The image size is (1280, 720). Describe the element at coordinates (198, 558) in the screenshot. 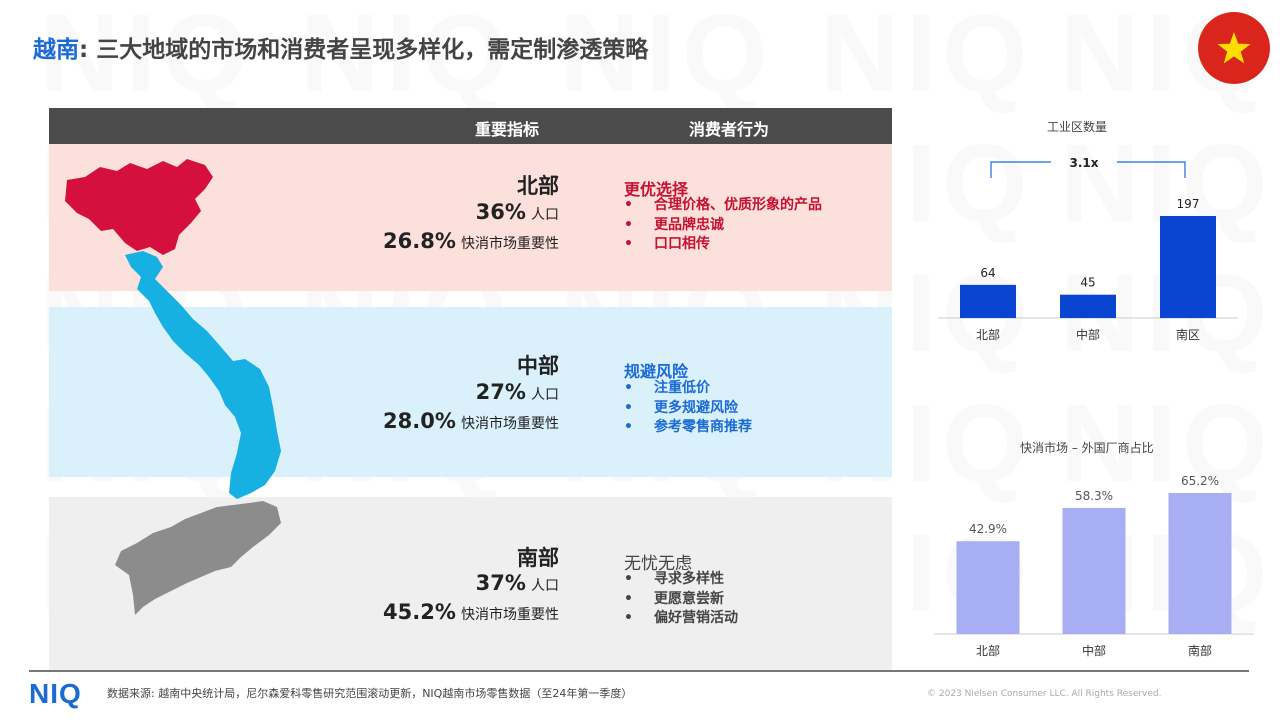

I see `map-south-region` at that location.